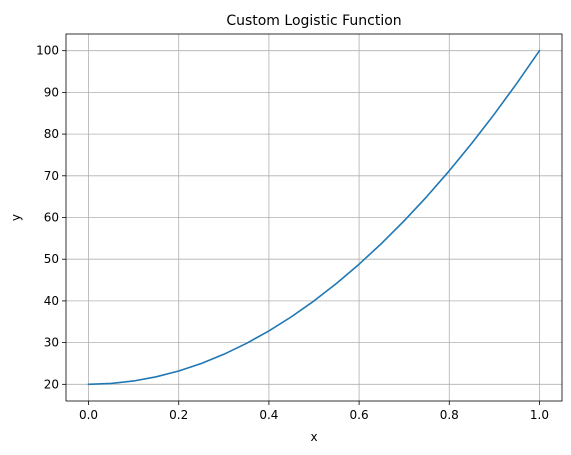 The image size is (571, 455). Describe the element at coordinates (51, 134) in the screenshot. I see `y-tick-label: 80` at that location.